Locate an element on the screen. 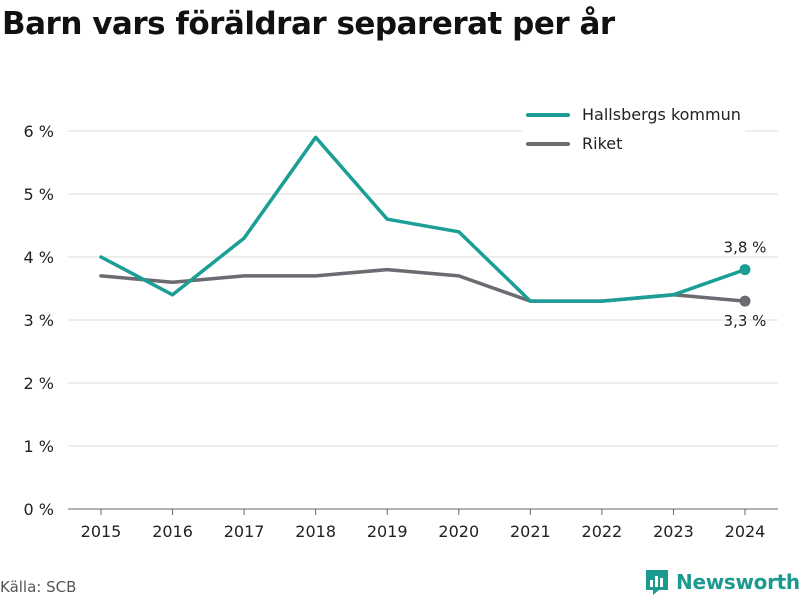  legend-swatch-riket is located at coordinates (548, 143).